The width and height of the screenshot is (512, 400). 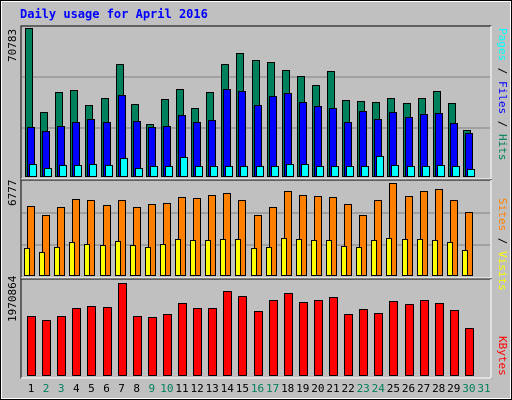 What do you see at coordinates (12, 45) in the screenshot?
I see `hits-panel-max-label: 70783` at bounding box center [12, 45].